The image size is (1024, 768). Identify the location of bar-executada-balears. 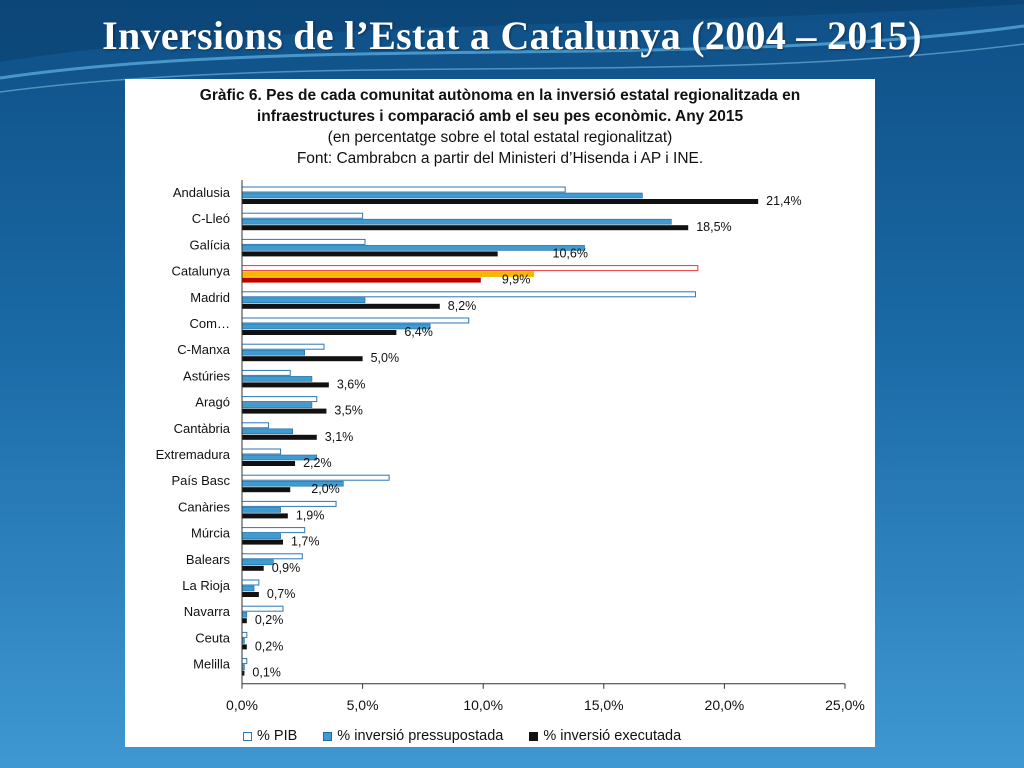
(253, 568).